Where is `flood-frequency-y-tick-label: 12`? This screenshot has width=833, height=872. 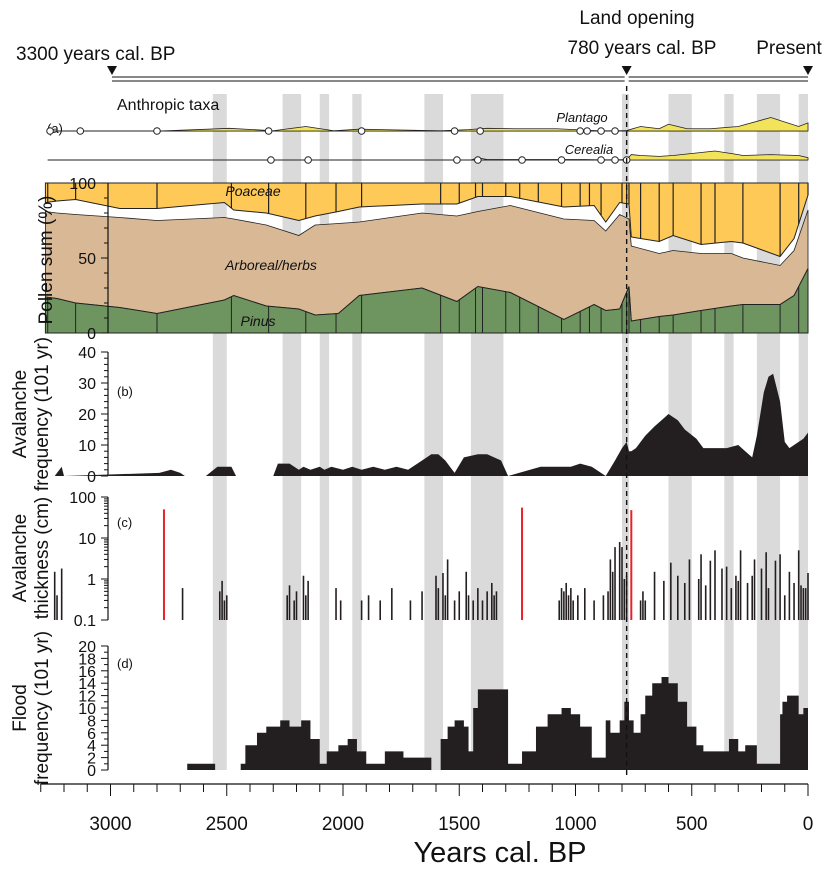 flood-frequency-y-tick-label: 12 is located at coordinates (87, 697).